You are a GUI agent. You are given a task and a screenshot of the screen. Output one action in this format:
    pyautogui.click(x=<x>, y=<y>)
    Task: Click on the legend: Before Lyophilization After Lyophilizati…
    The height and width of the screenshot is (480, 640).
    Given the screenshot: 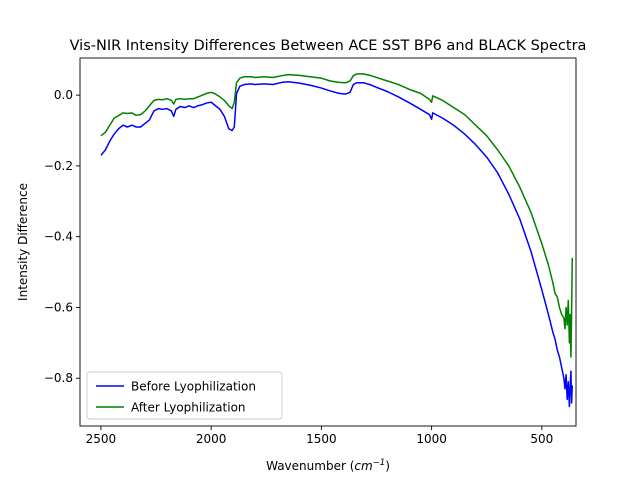 What is the action you would take?
    pyautogui.click(x=184, y=395)
    